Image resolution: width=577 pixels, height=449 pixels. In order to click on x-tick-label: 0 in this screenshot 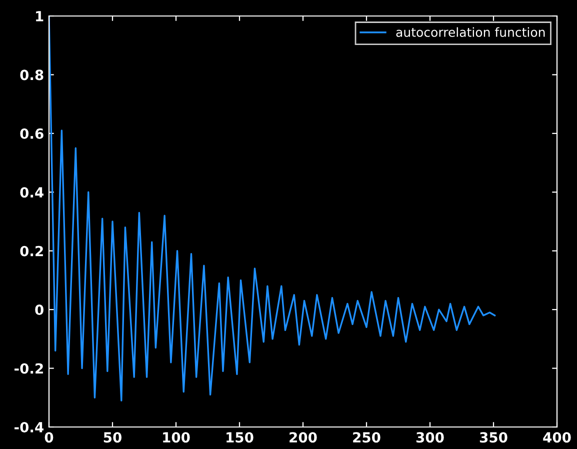, I will do `click(49, 437)`.